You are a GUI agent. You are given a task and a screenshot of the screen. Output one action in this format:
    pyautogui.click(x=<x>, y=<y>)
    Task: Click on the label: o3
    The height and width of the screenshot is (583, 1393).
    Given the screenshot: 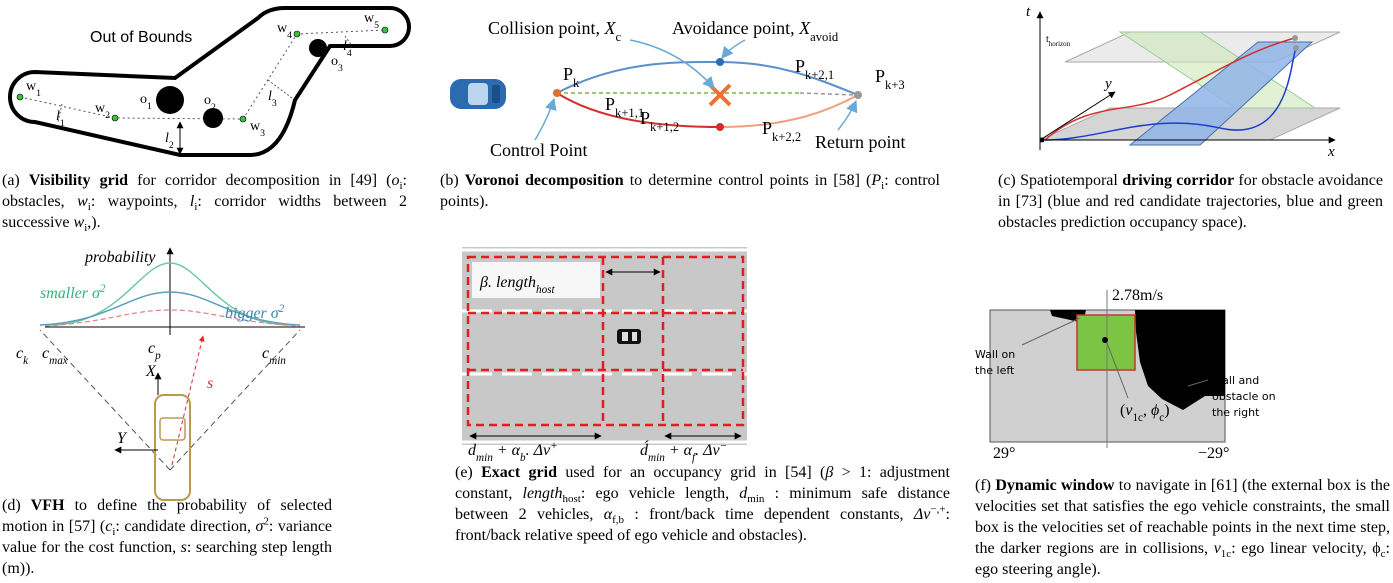 What is the action you would take?
    pyautogui.click(x=337, y=64)
    